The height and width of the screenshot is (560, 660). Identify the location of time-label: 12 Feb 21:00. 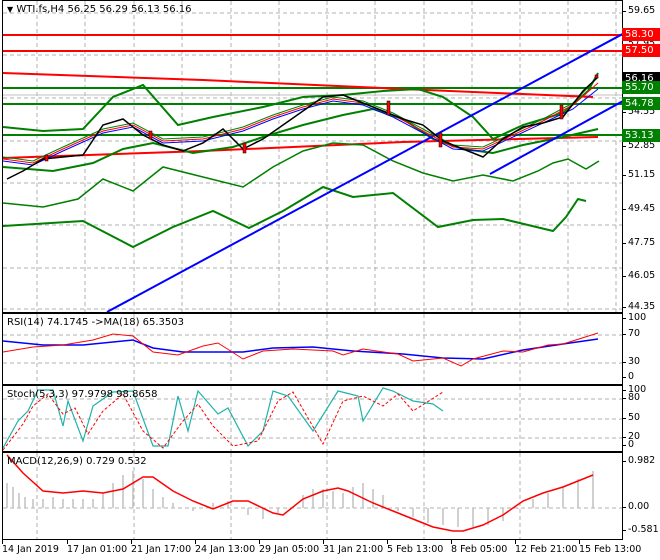
(546, 549).